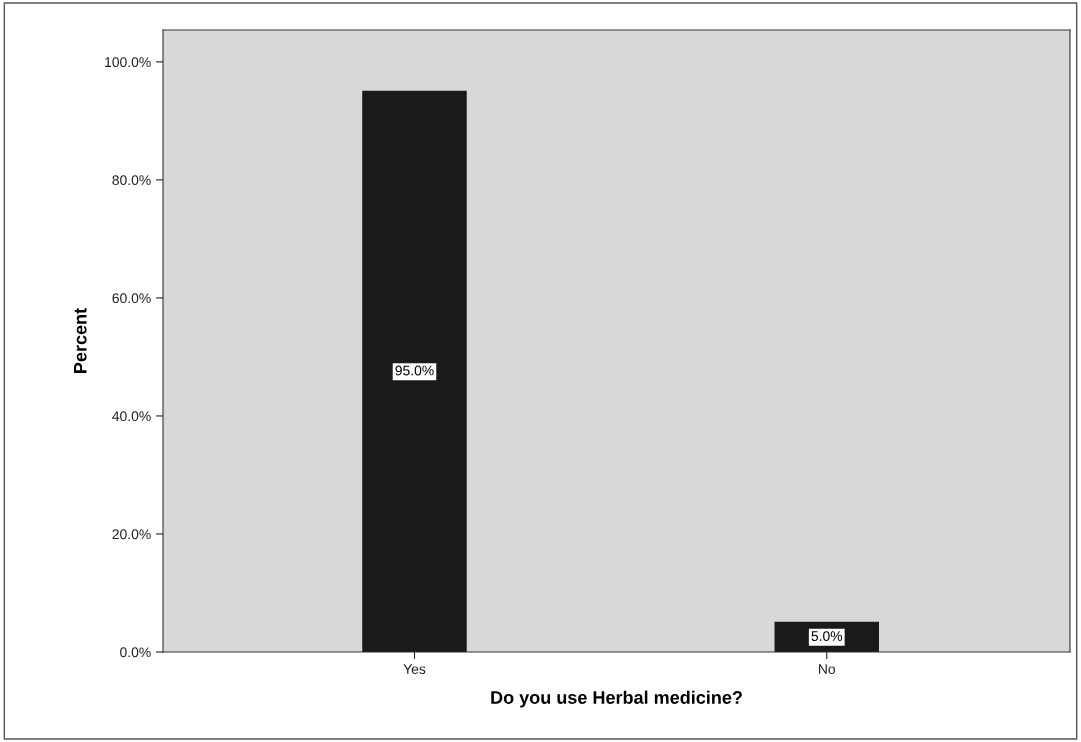 Image resolution: width=1081 pixels, height=742 pixels. Describe the element at coordinates (131, 416) in the screenshot. I see `y-tick-label: 40.0%` at that location.